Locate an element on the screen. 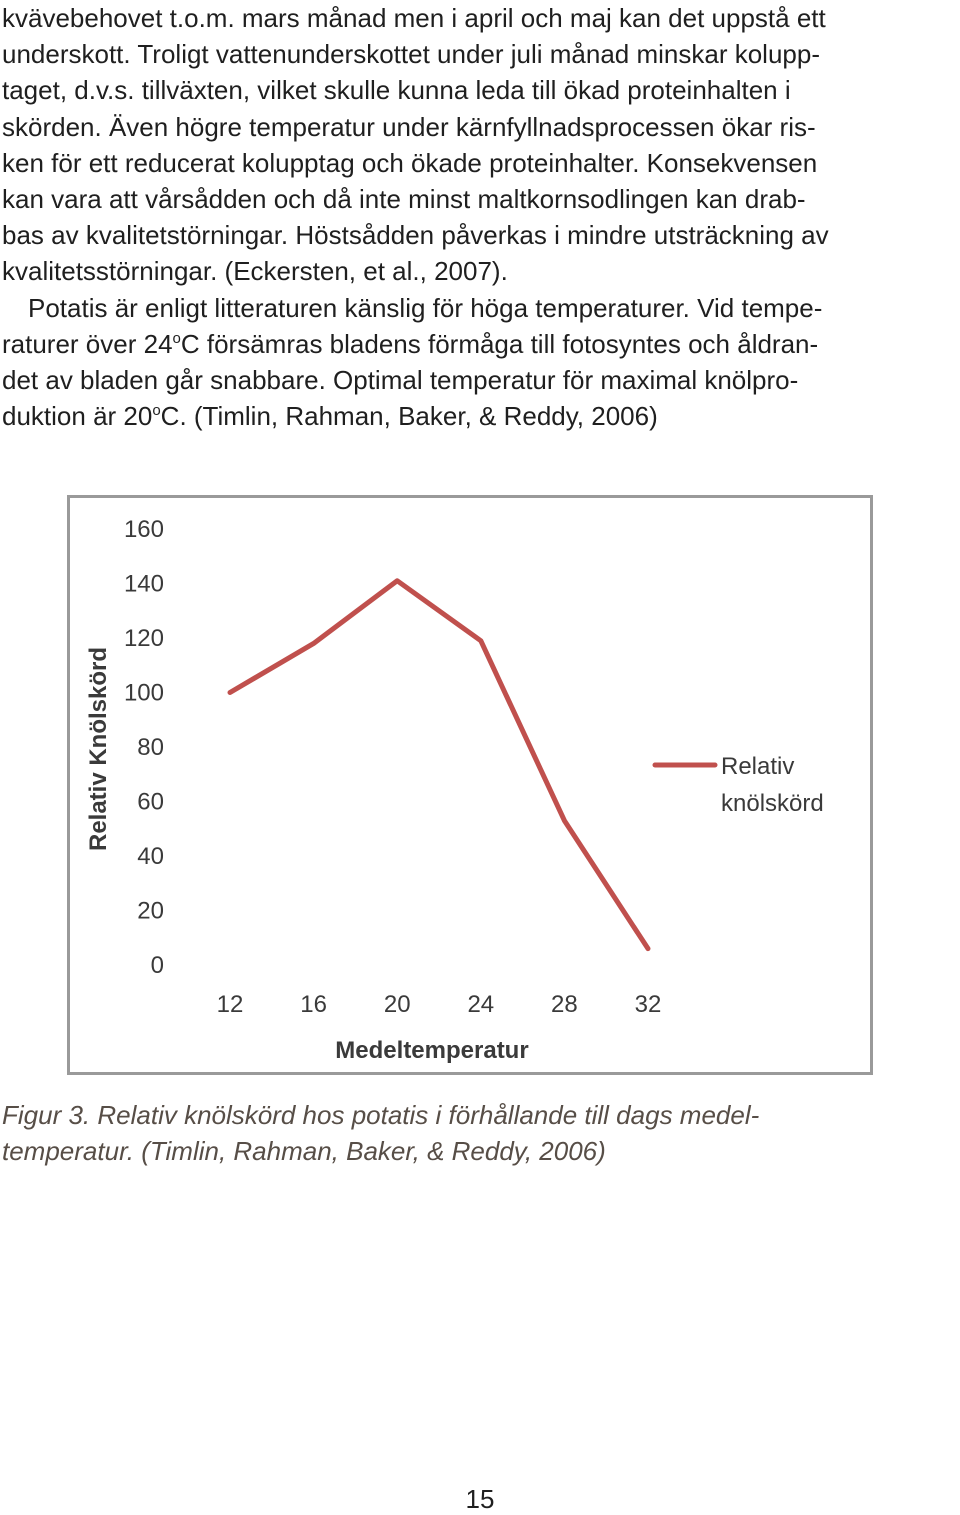  series-line is located at coordinates (439, 765).